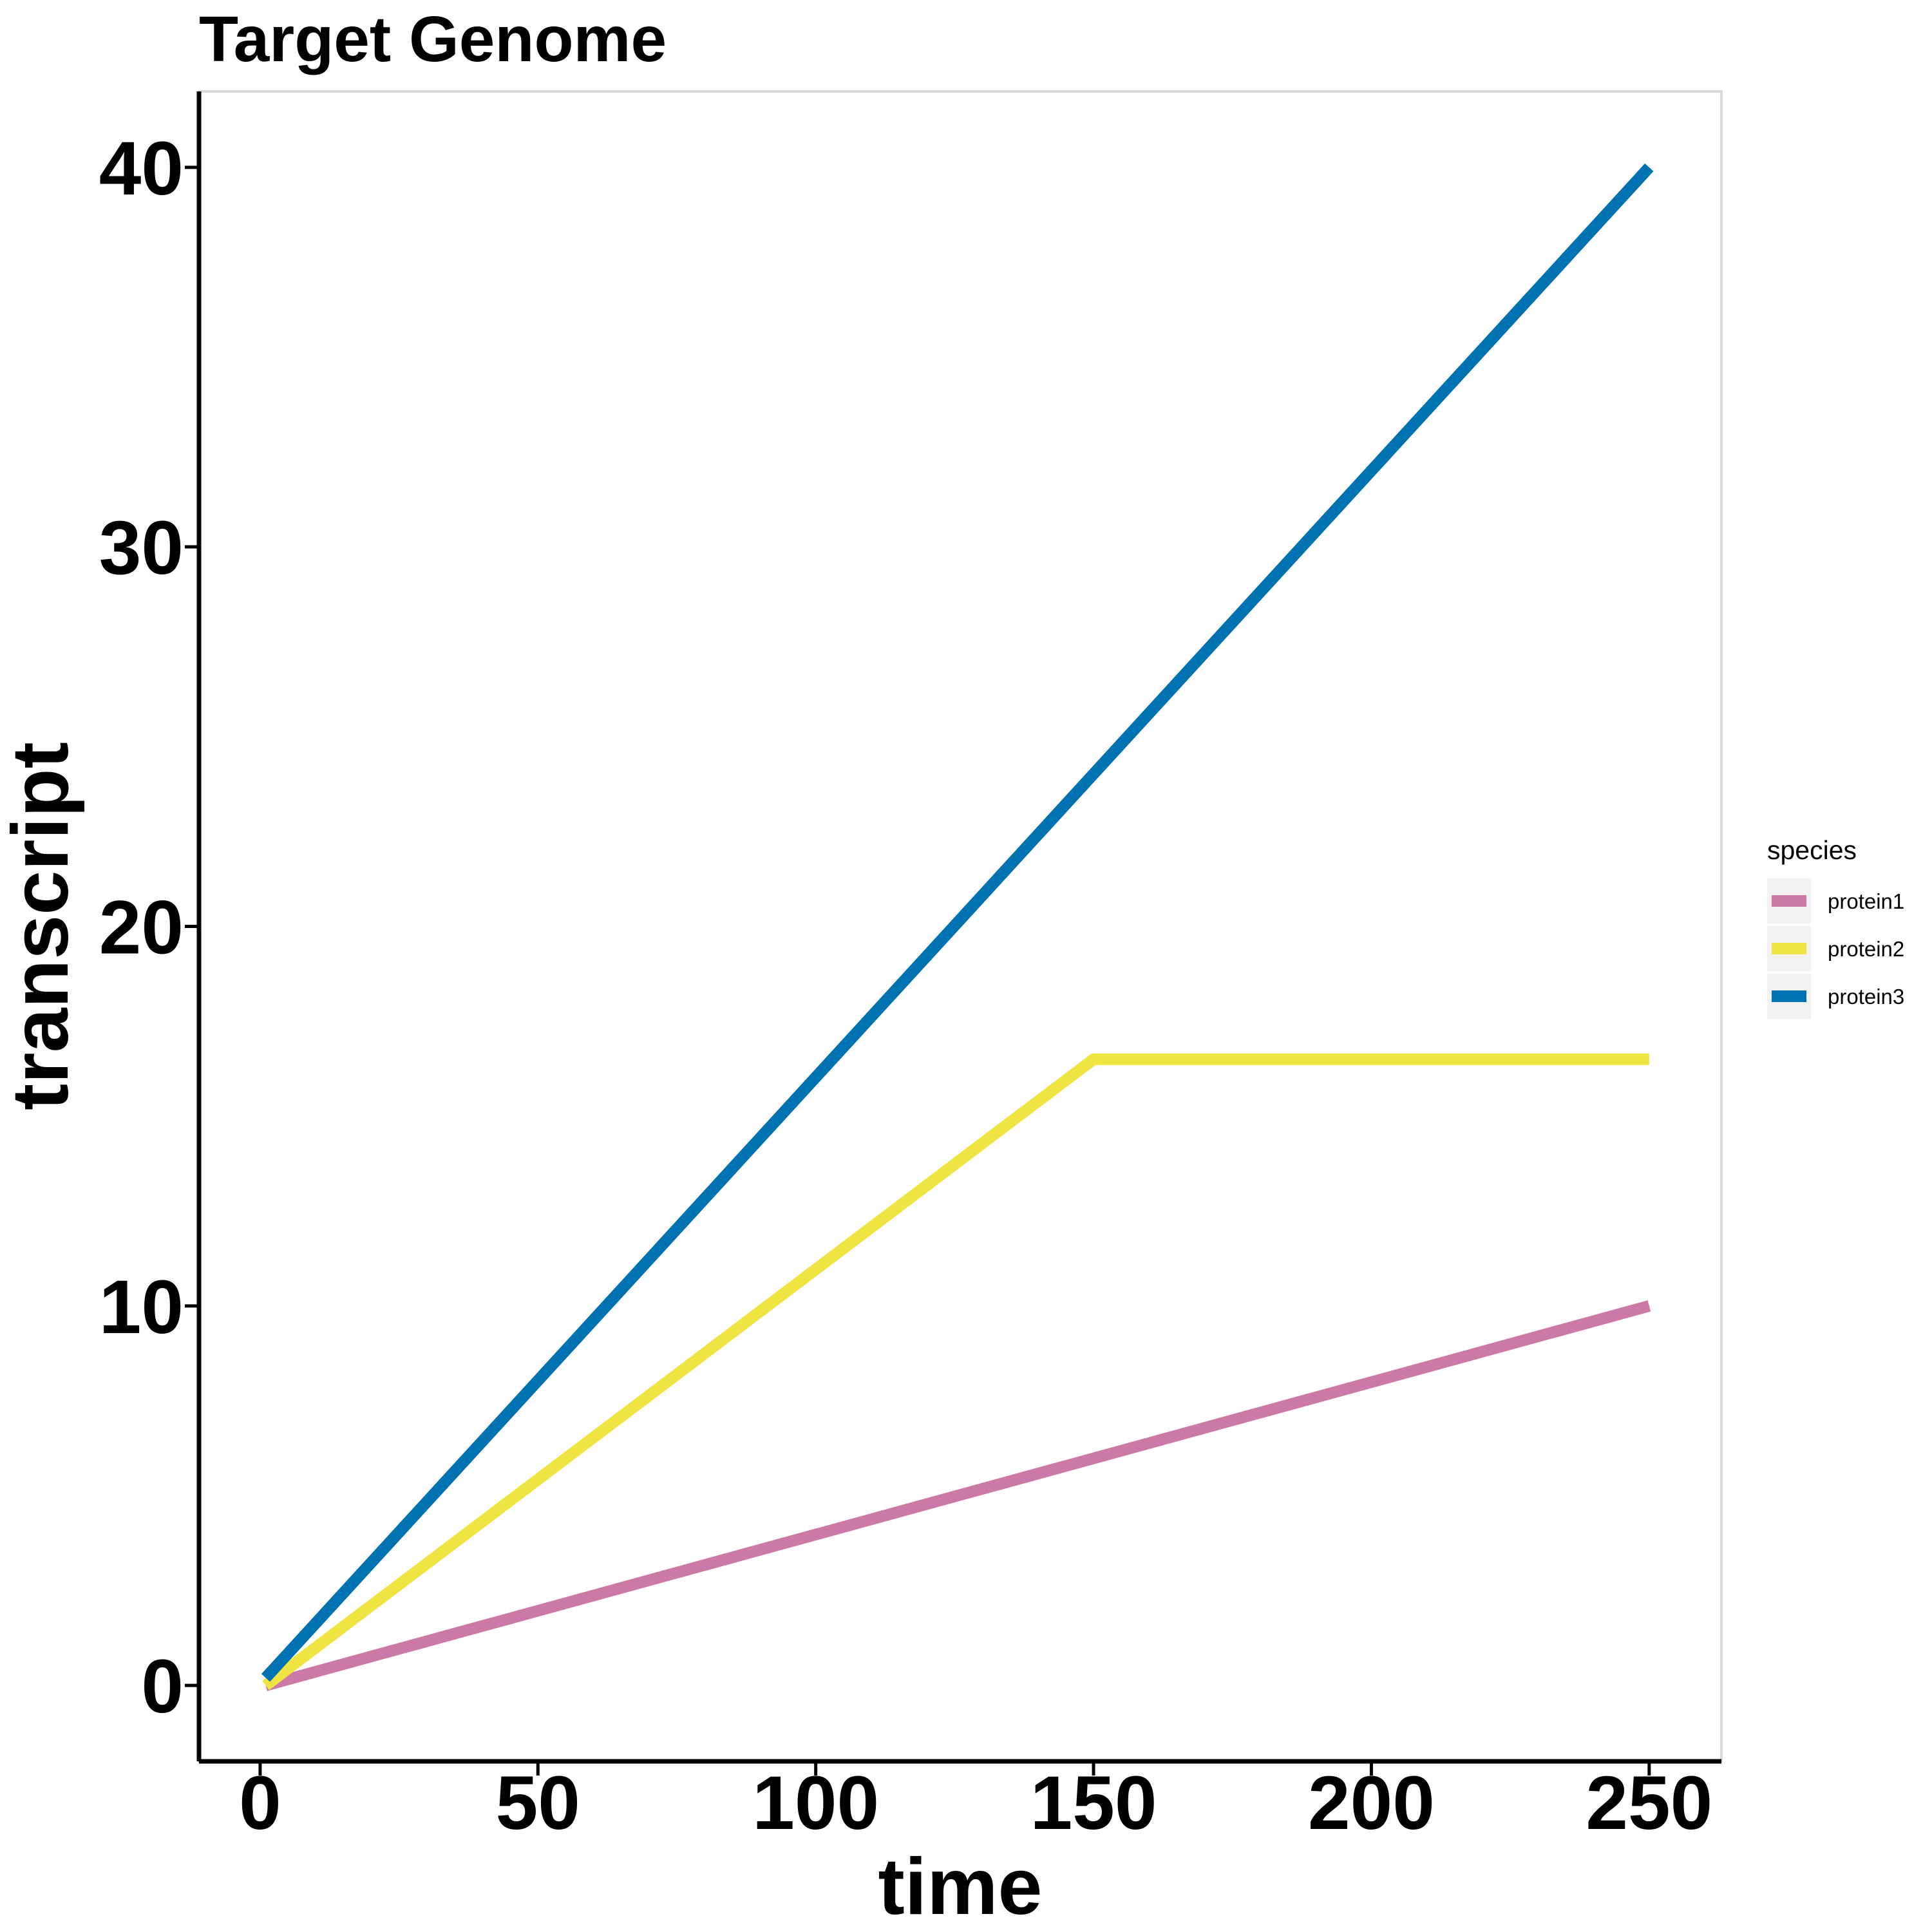 The height and width of the screenshot is (1932, 1932). Describe the element at coordinates (141, 168) in the screenshot. I see `y-tick-label: 40` at that location.